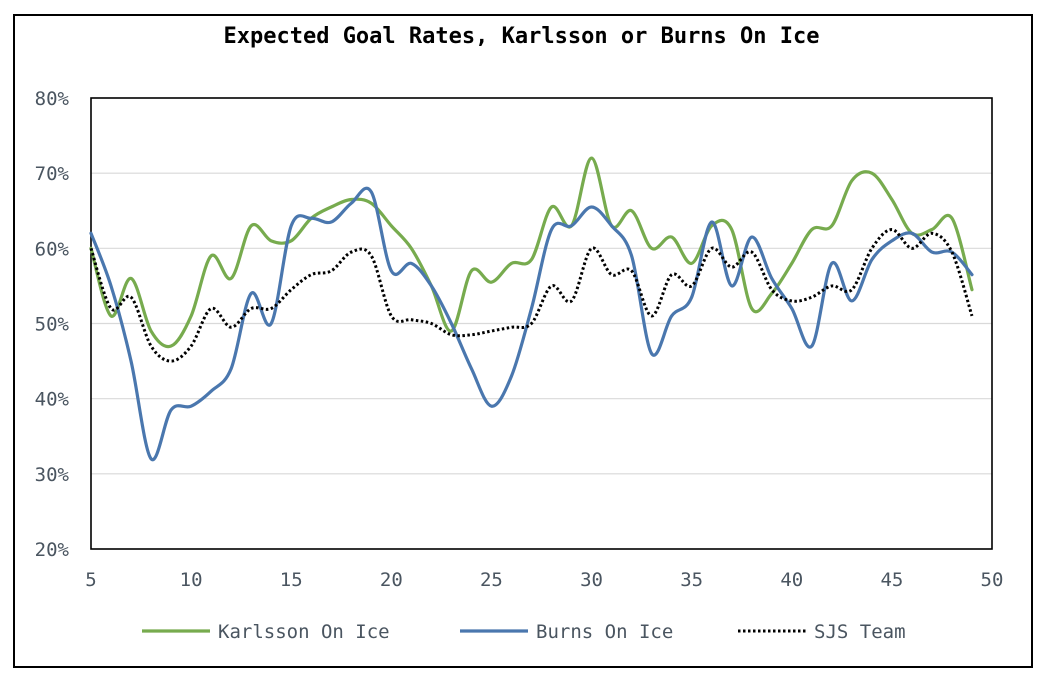 The image size is (1043, 681). Describe the element at coordinates (52, 174) in the screenshot. I see `y-tick-label: 70%` at that location.